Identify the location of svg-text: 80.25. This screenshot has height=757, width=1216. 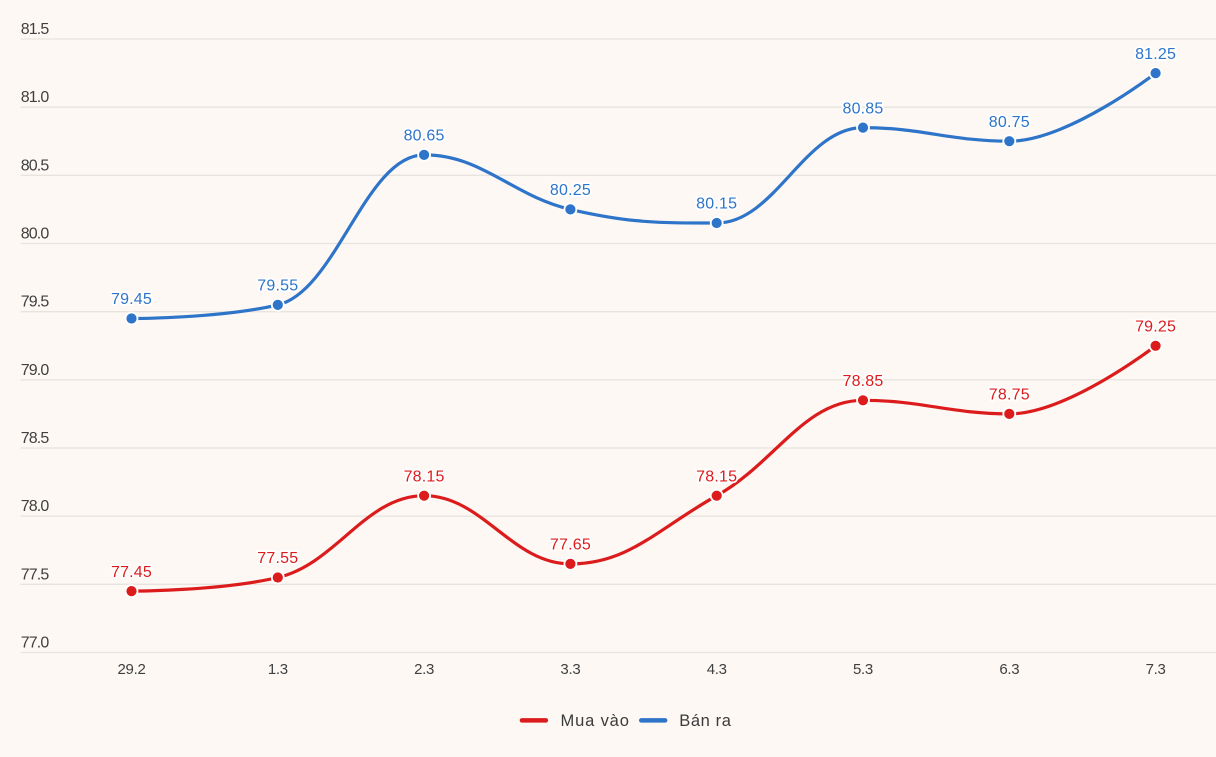
(570, 190).